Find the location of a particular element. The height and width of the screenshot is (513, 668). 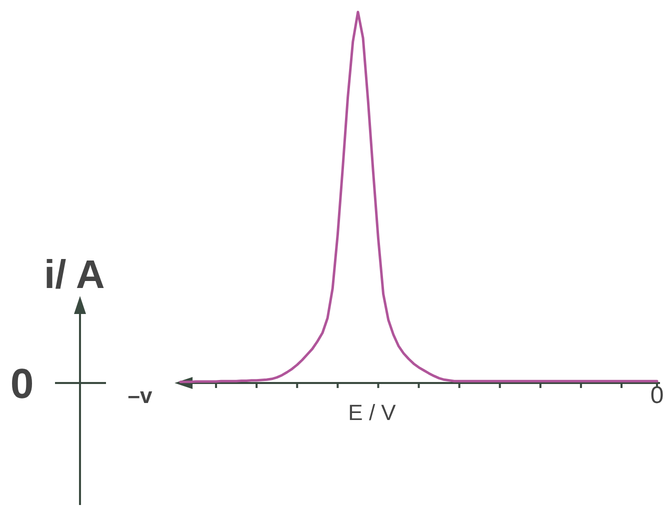

x-tick-label: –v is located at coordinates (140, 395).